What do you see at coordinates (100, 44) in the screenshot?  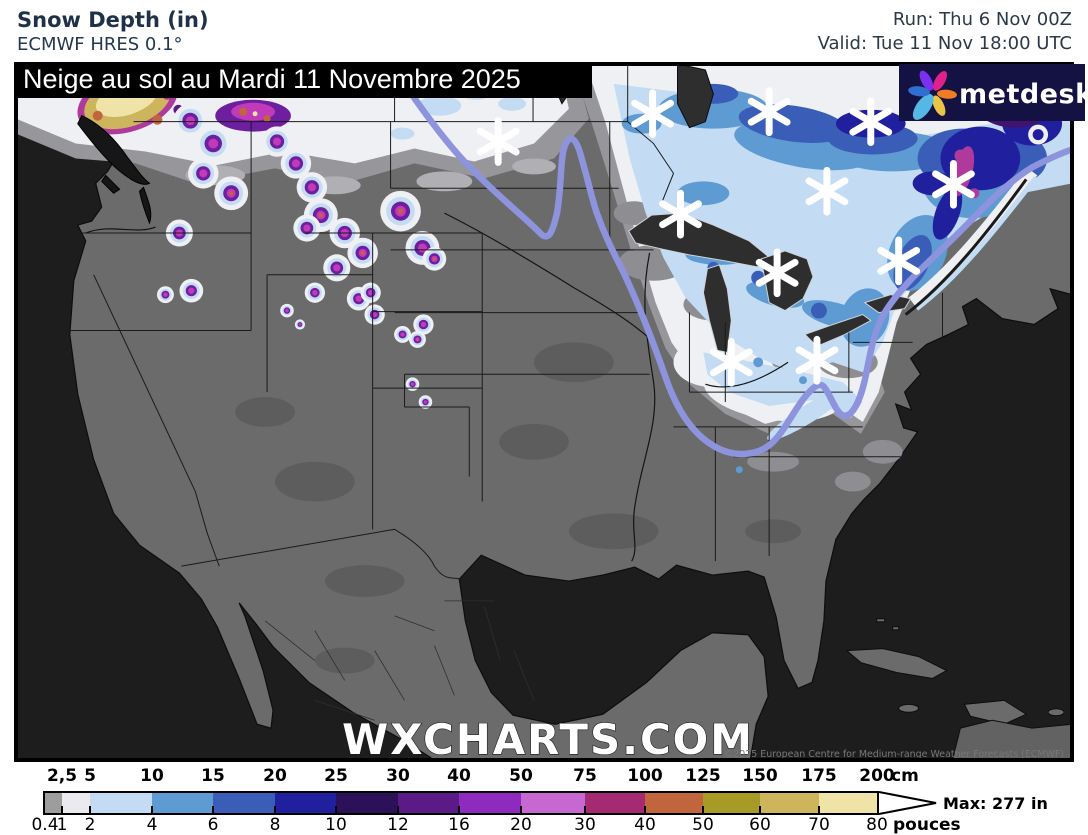 I see `model-subtitle: ECMWF HRES 0.1°` at bounding box center [100, 44].